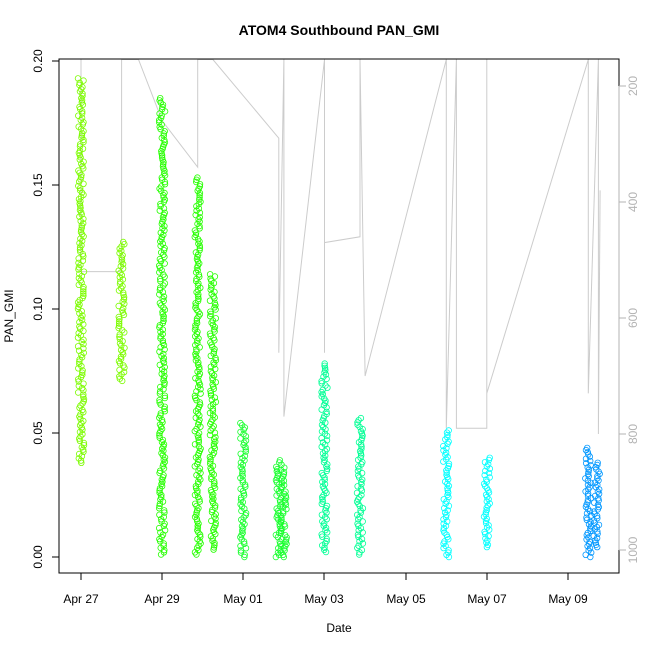 This screenshot has width=650, height=650. Describe the element at coordinates (38, 557) in the screenshot. I see `y-tick-label: 0.00` at that location.